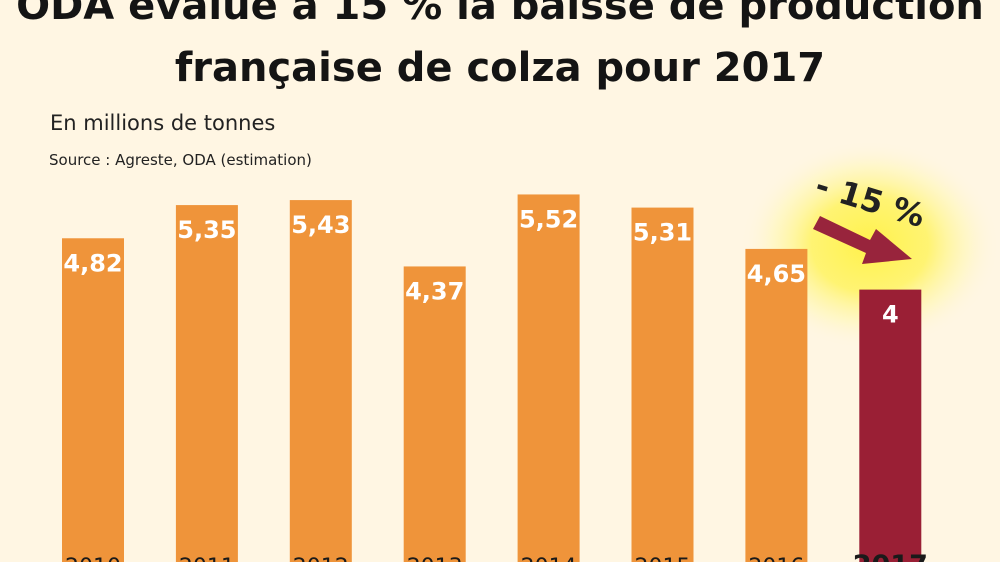  I want to click on bar-2010, so click(93, 400).